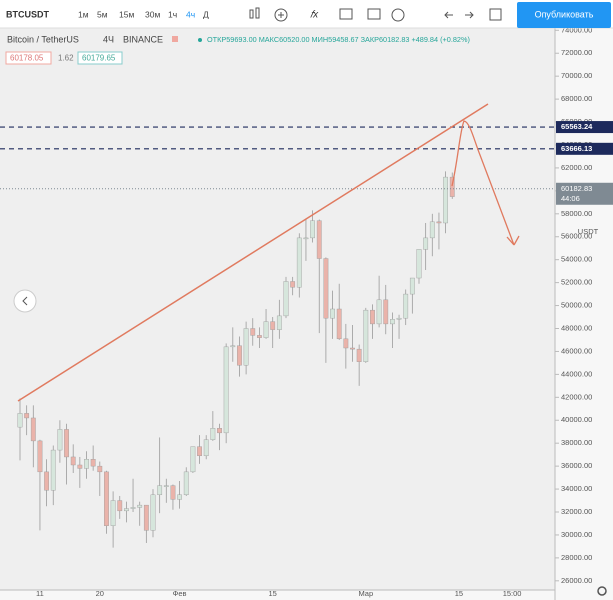 The image size is (613, 600). What do you see at coordinates (588, 231) in the screenshot?
I see `axis-unit: USDT` at bounding box center [588, 231].